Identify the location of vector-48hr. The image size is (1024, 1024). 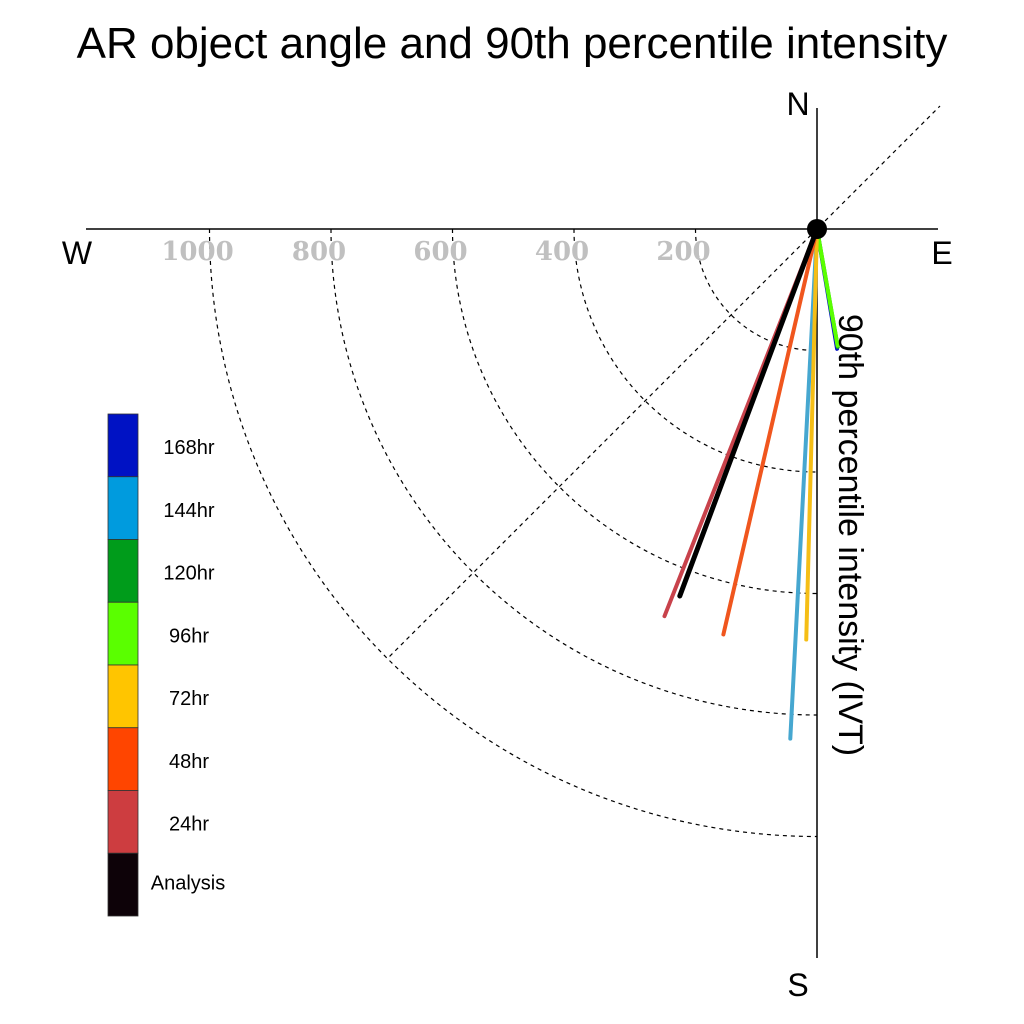
(770, 432).